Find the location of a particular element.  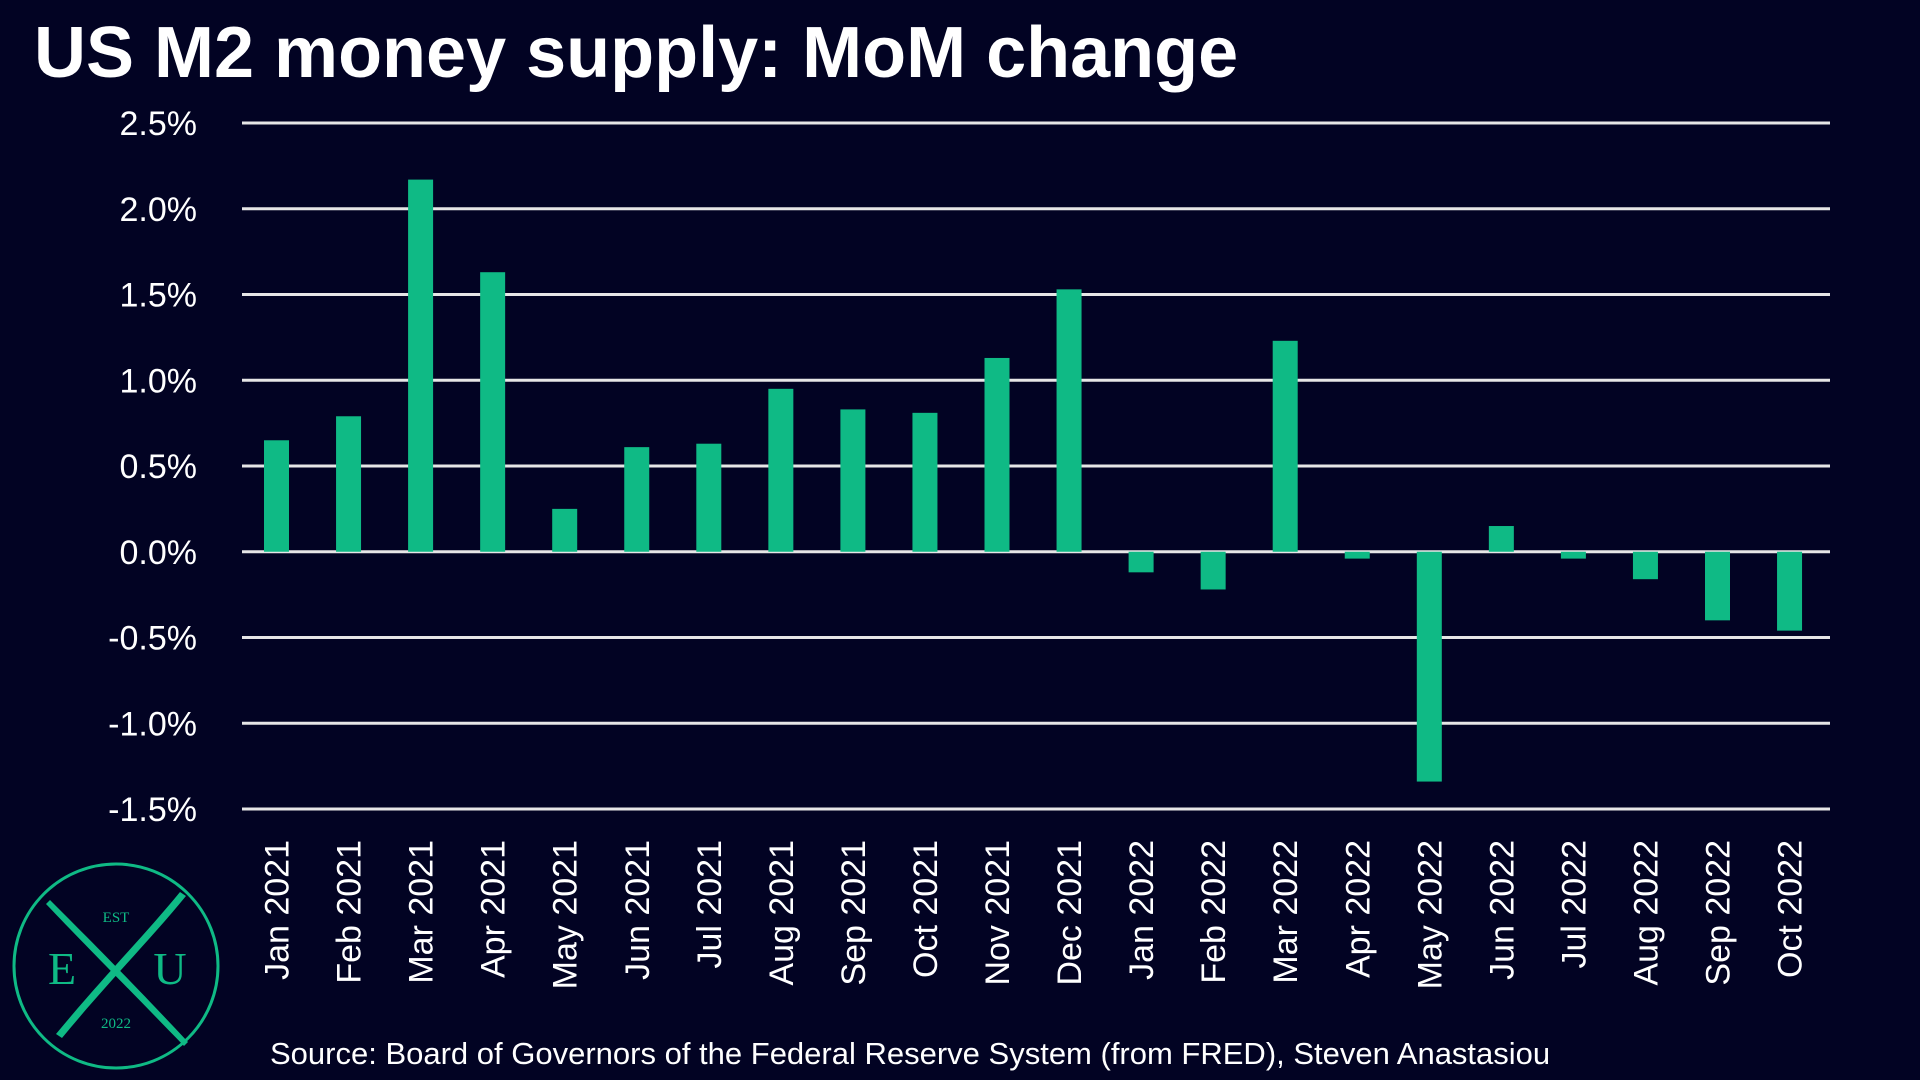

x-tick-label: Apr 2021 is located at coordinates (494, 909).